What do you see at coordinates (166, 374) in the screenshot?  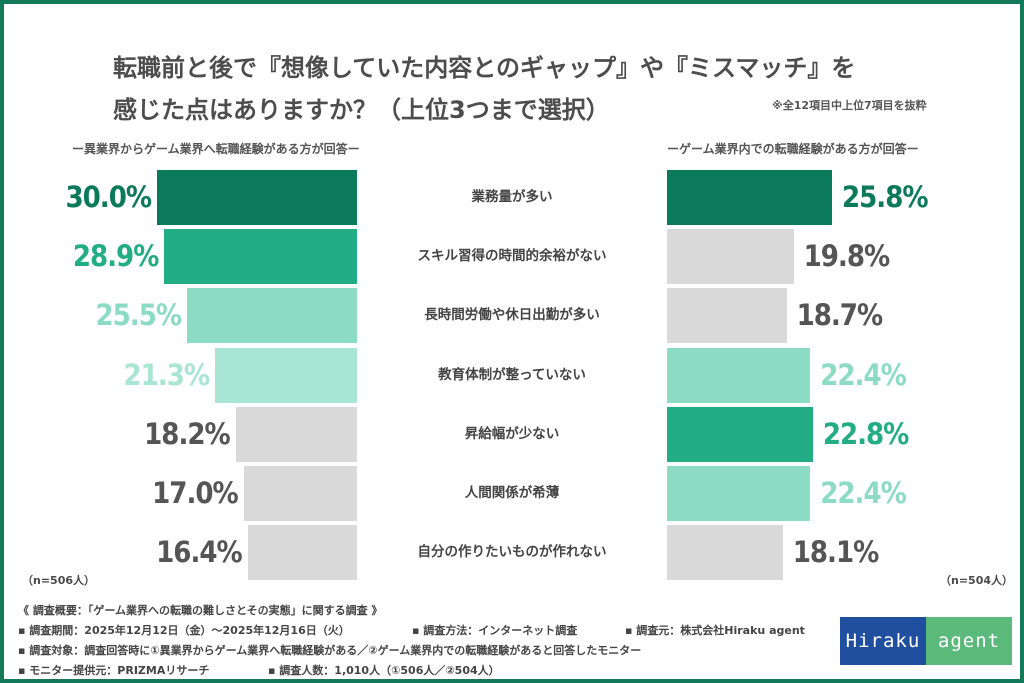 I see `left-value-label: 21.3%` at bounding box center [166, 374].